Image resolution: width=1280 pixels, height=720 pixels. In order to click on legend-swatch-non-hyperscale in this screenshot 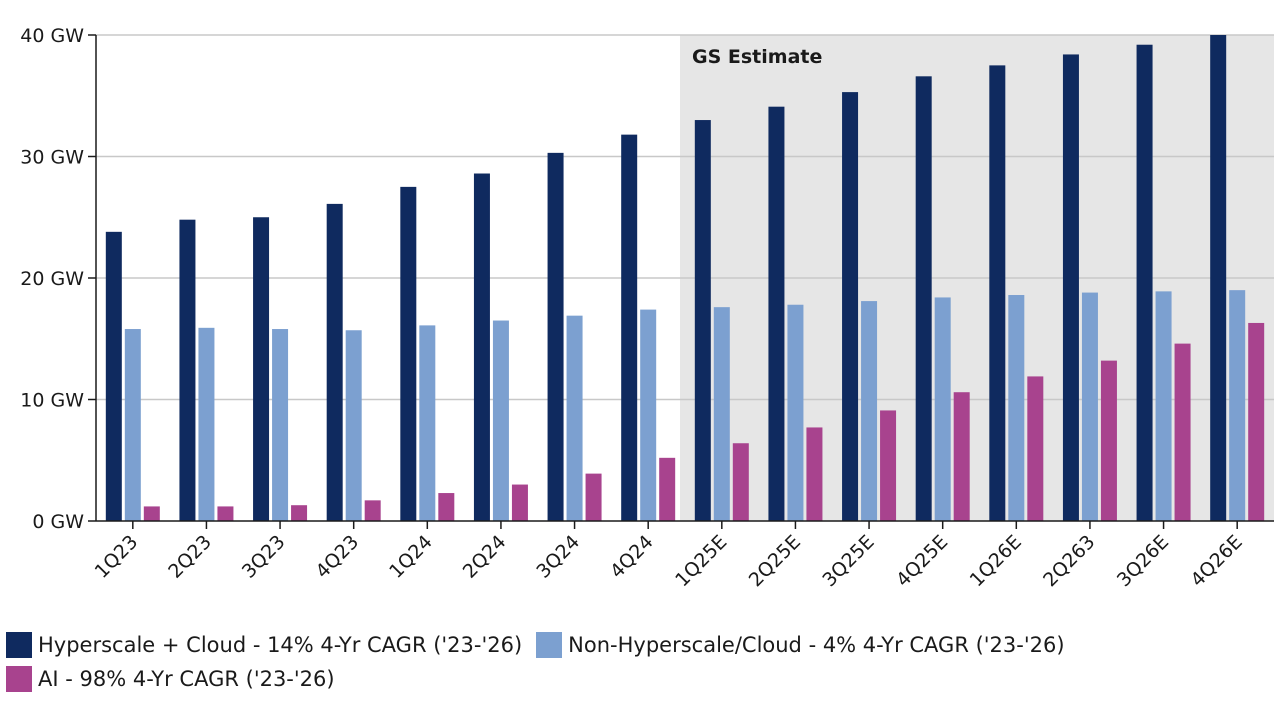, I will do `click(549, 645)`.